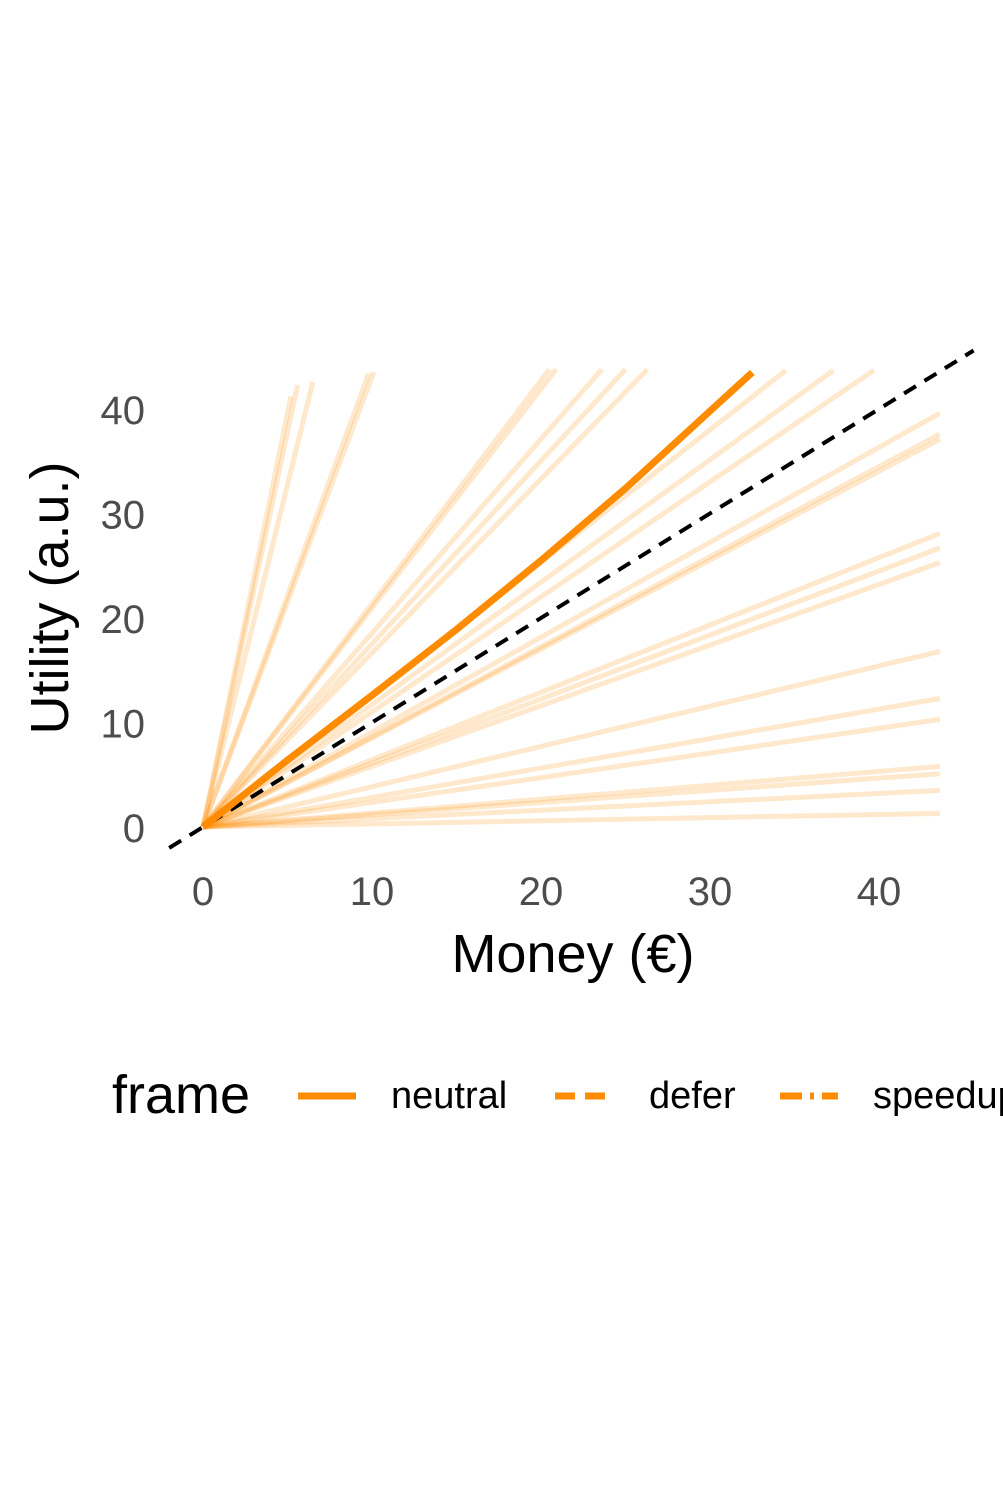 This screenshot has width=1003, height=1499. What do you see at coordinates (879, 892) in the screenshot?
I see `x-tick-label: 40` at bounding box center [879, 892].